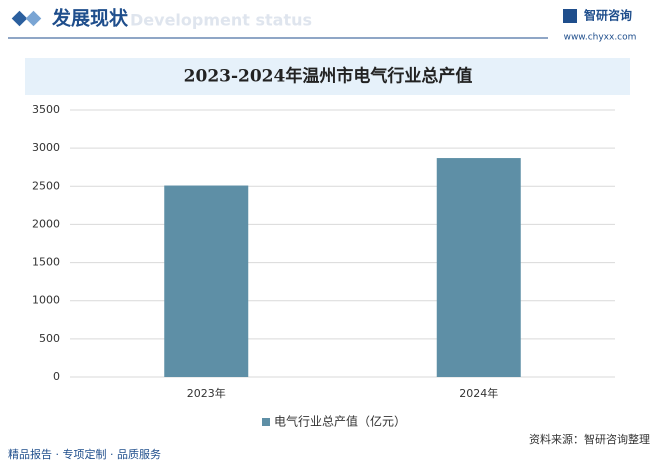  What do you see at coordinates (56, 376) in the screenshot?
I see `y-tick-label: 0` at bounding box center [56, 376].